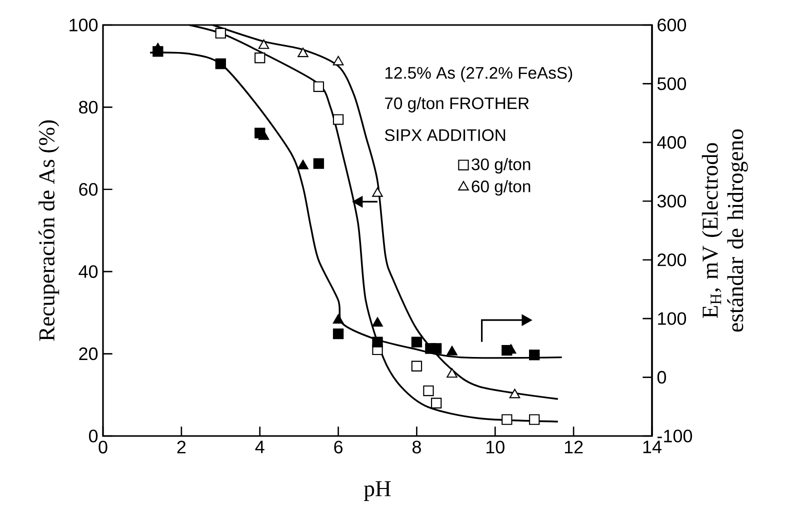 The image size is (806, 521). I want to click on y-tick-label: 20, so click(88, 353).